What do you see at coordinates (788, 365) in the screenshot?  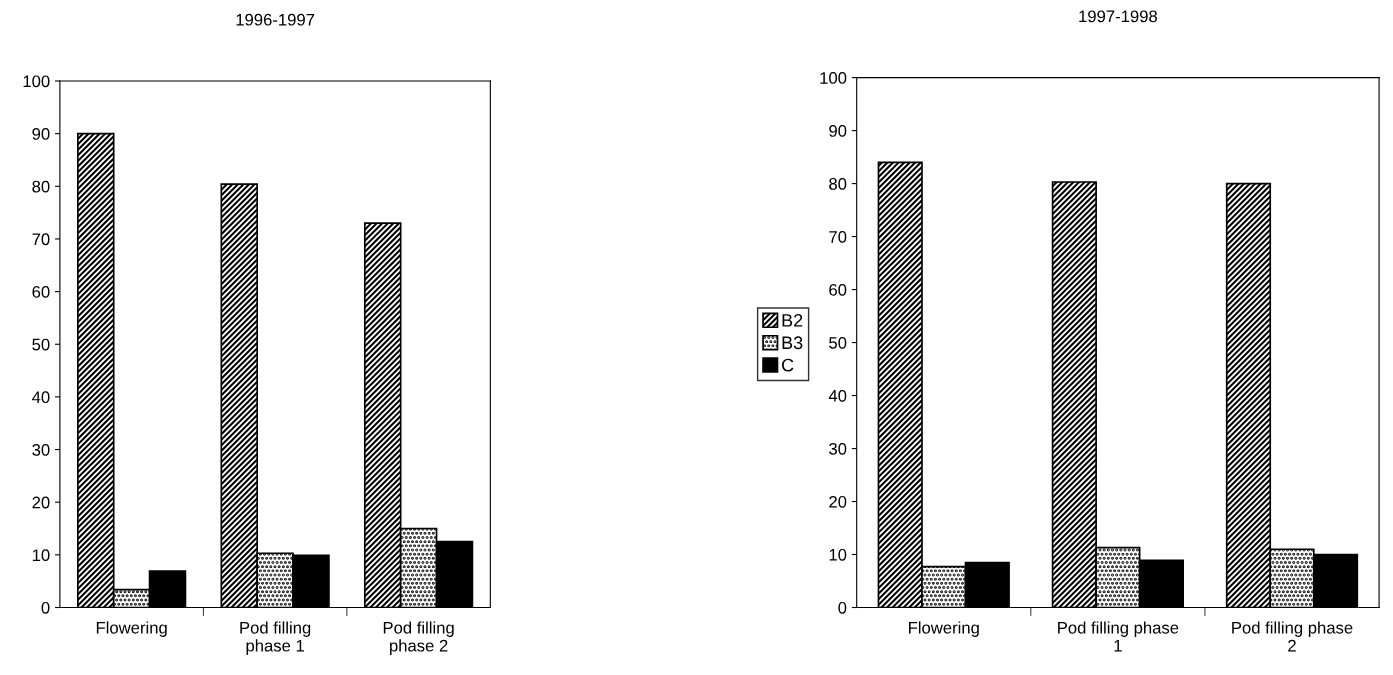 I see `legend-label: C` at bounding box center [788, 365].